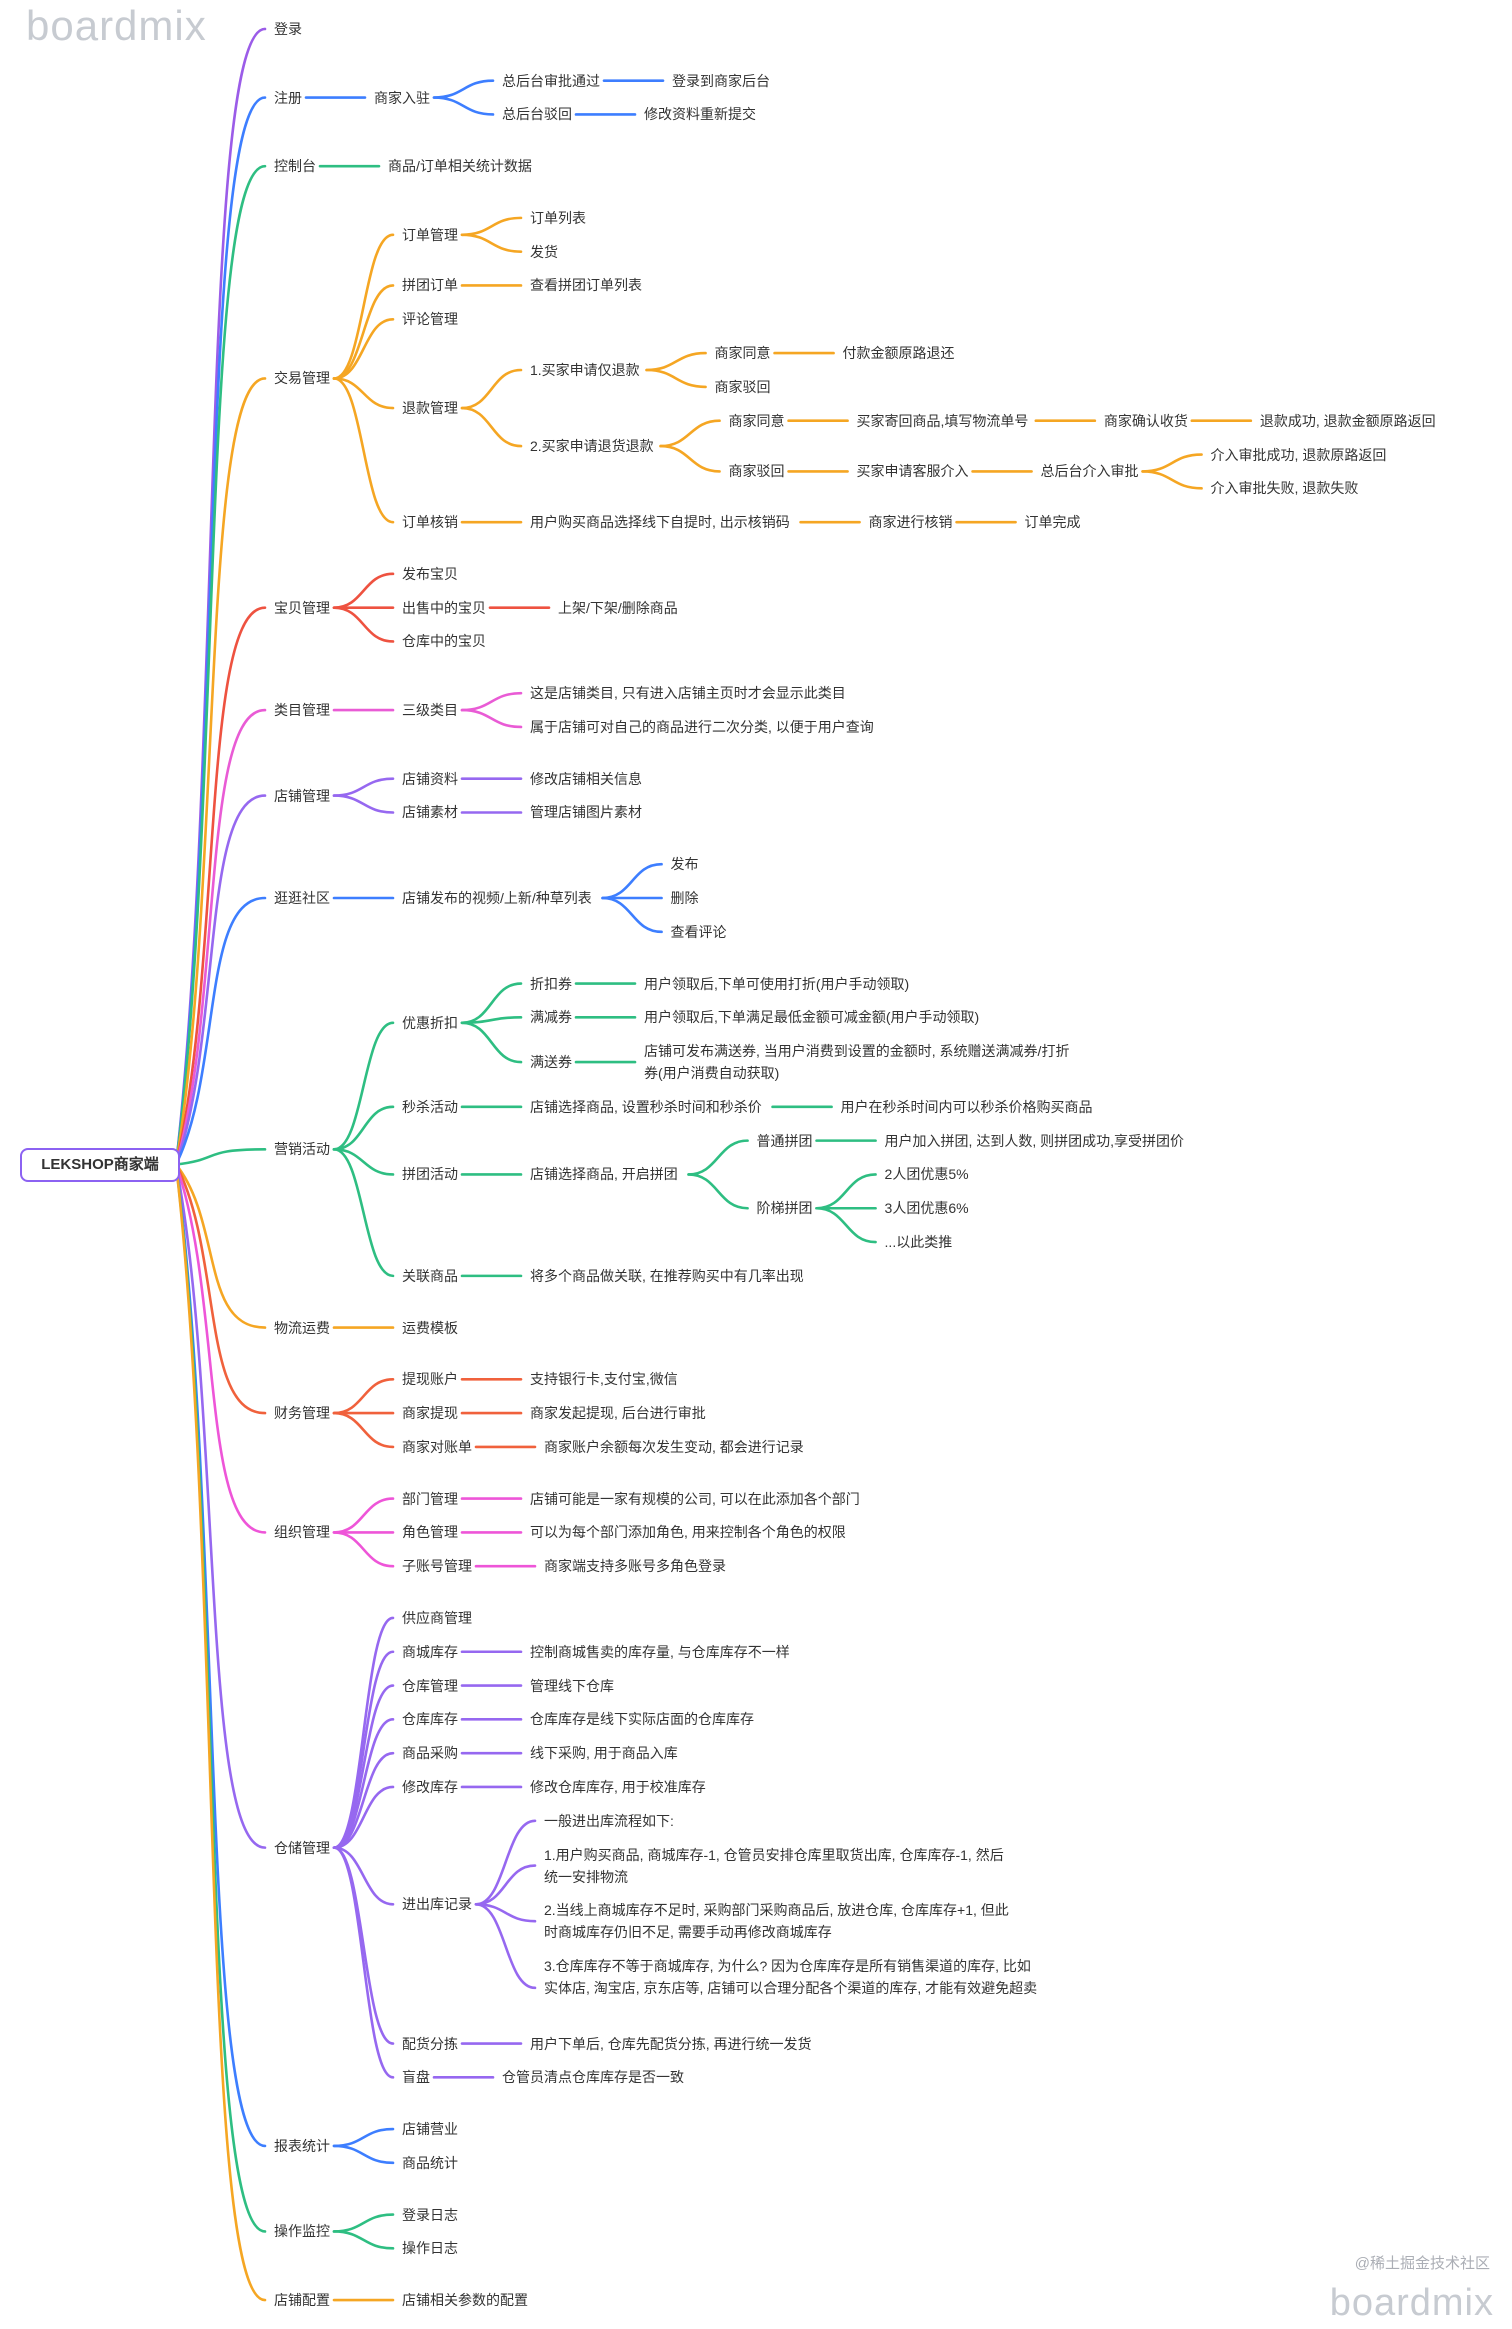 The width and height of the screenshot is (1512, 2329). Describe the element at coordinates (460, 166) in the screenshot. I see `node-dashboard-stats: 商品/订单相关统计数据` at that location.